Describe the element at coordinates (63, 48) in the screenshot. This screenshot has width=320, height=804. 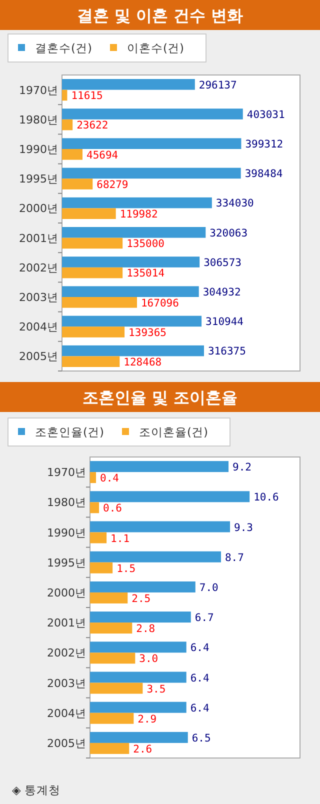
I see `legend-label: 결혼수(건)` at that location.